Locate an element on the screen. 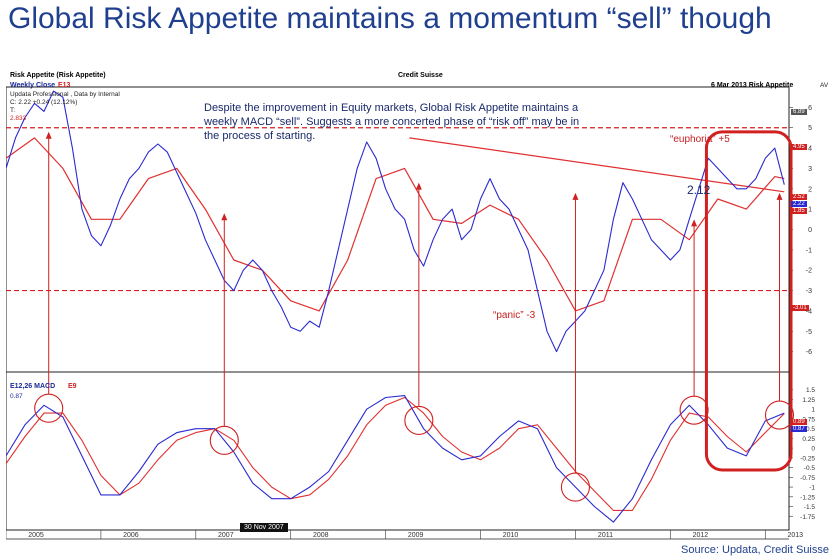 This screenshot has height=557, width=839. tag-macd-red: 0.89 is located at coordinates (799, 422).